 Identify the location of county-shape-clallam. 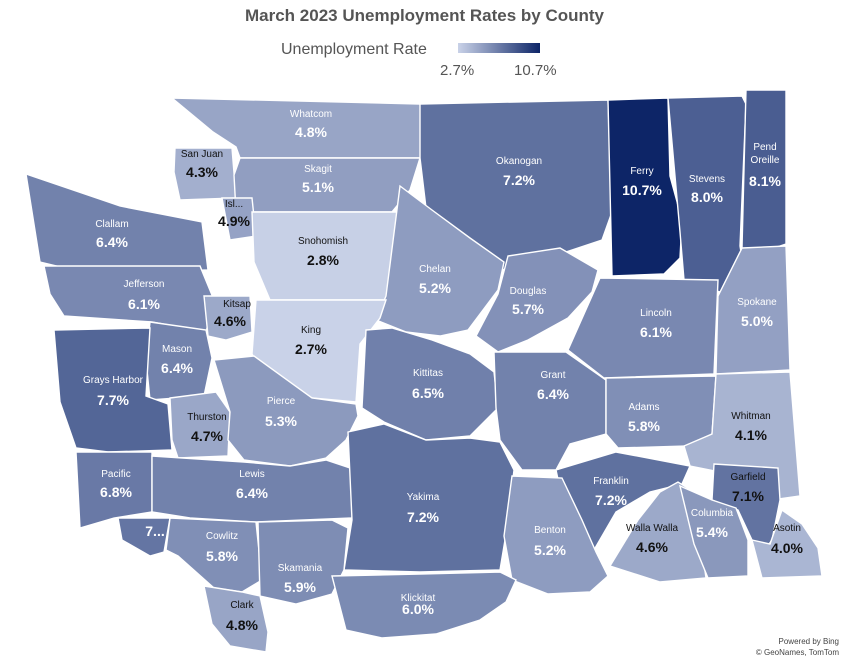
(117, 223).